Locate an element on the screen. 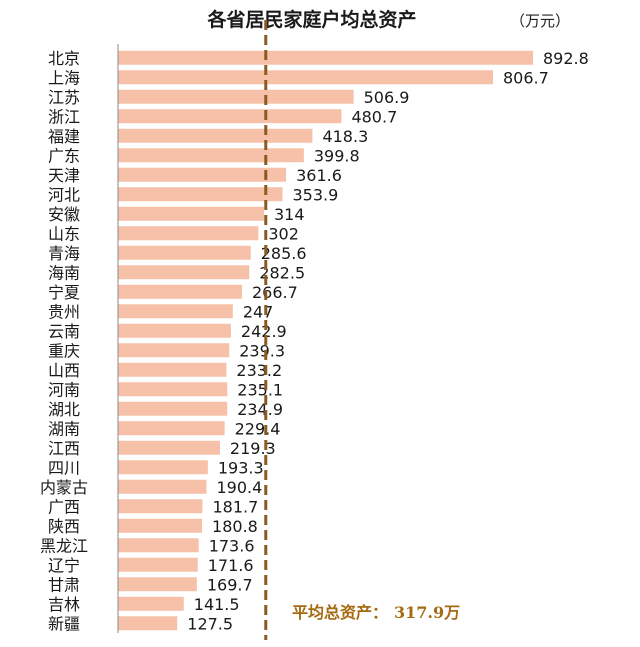 The height and width of the screenshot is (647, 640). value-label-20: 219.3 is located at coordinates (253, 448).